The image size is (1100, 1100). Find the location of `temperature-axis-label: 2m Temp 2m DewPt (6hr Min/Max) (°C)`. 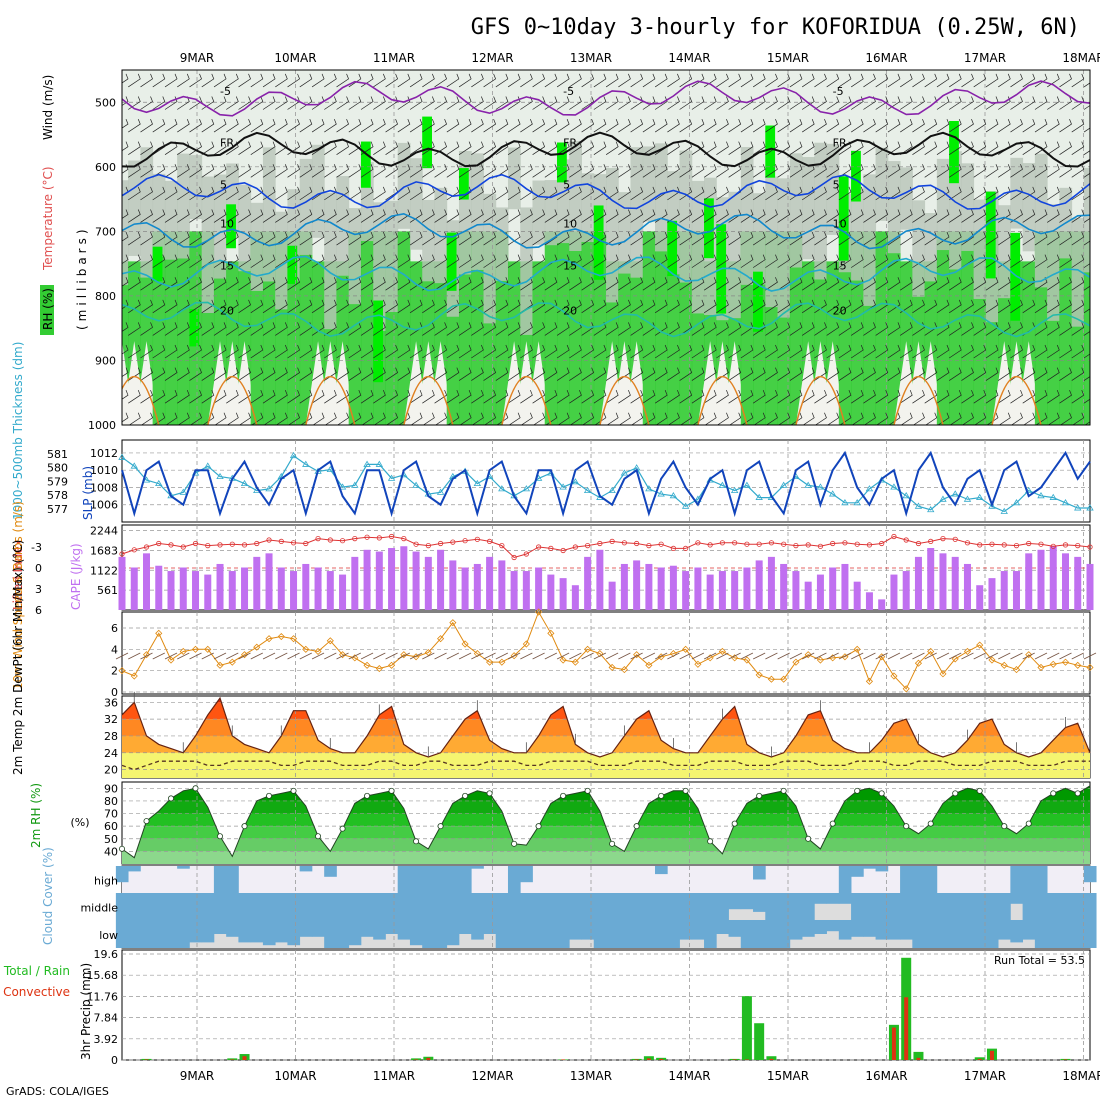

temperature-axis-label: 2m Temp 2m DewPt (6hr Min/Max) (°C) is located at coordinates (18, 657).